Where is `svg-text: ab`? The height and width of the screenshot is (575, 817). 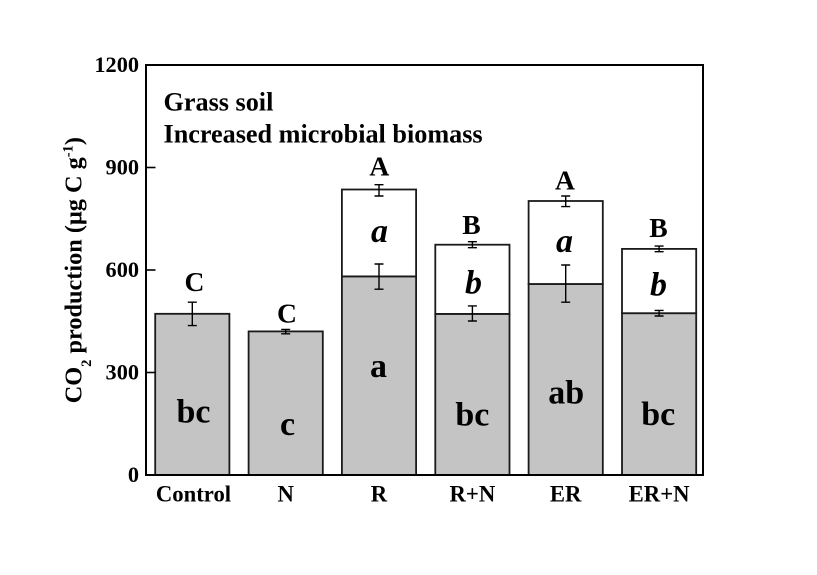 svg-text: ab is located at coordinates (566, 392).